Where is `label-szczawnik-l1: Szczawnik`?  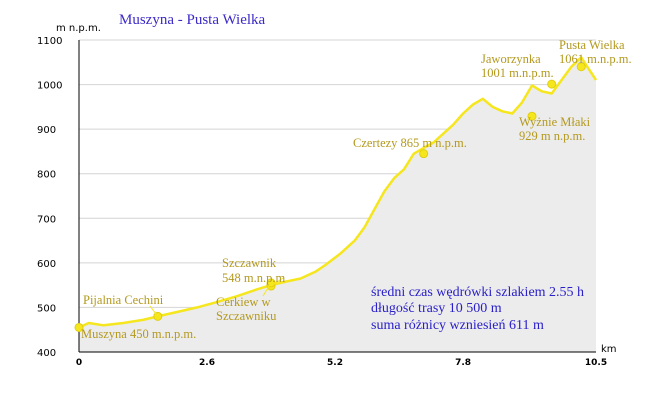 label-szczawnik-l1: Szczawnik is located at coordinates (249, 263).